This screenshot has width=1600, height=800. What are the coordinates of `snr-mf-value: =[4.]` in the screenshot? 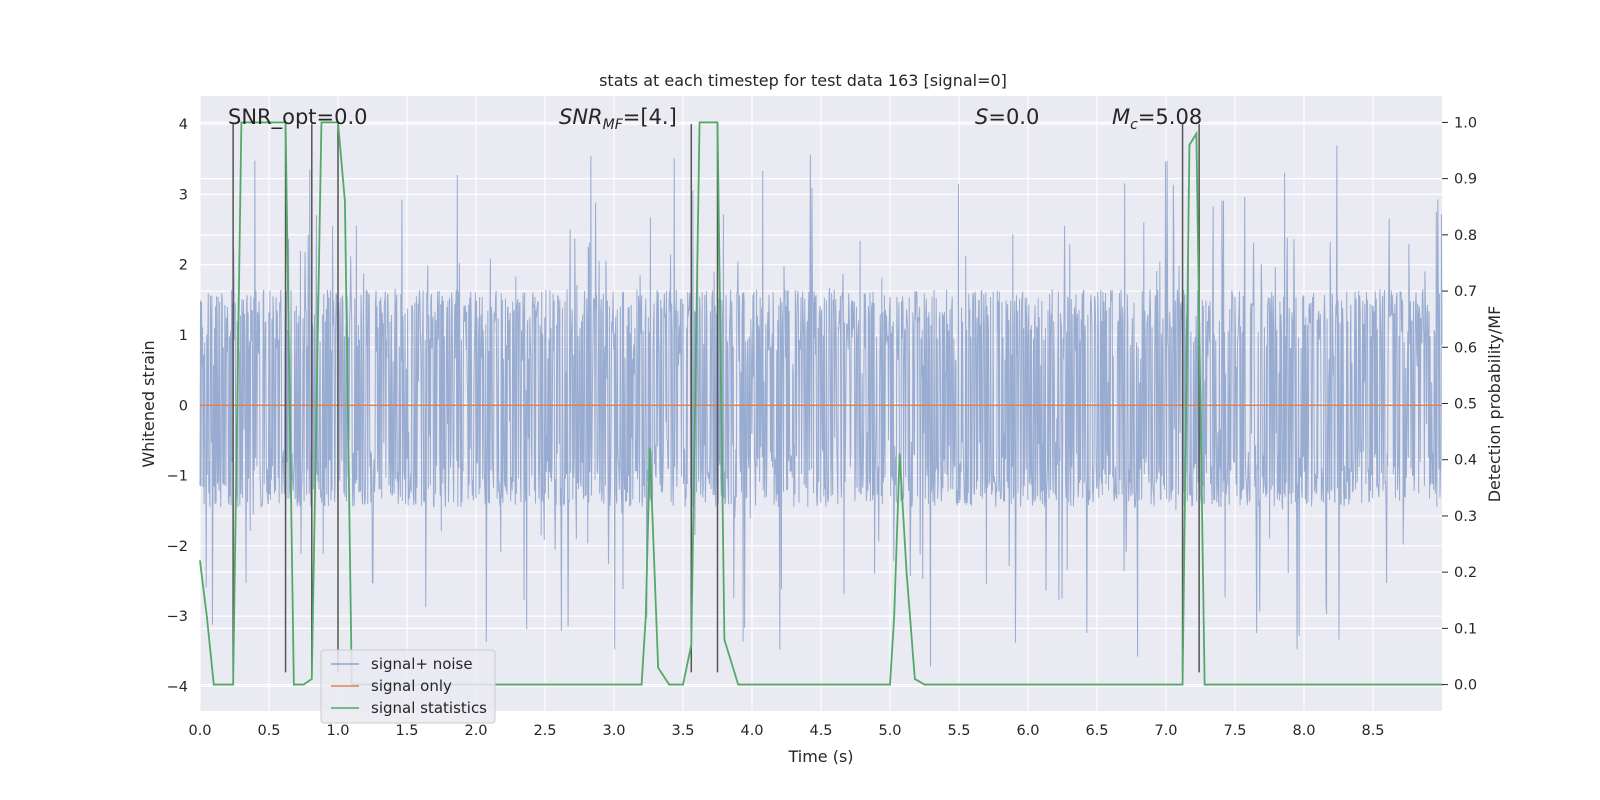 It's located at (650, 117).